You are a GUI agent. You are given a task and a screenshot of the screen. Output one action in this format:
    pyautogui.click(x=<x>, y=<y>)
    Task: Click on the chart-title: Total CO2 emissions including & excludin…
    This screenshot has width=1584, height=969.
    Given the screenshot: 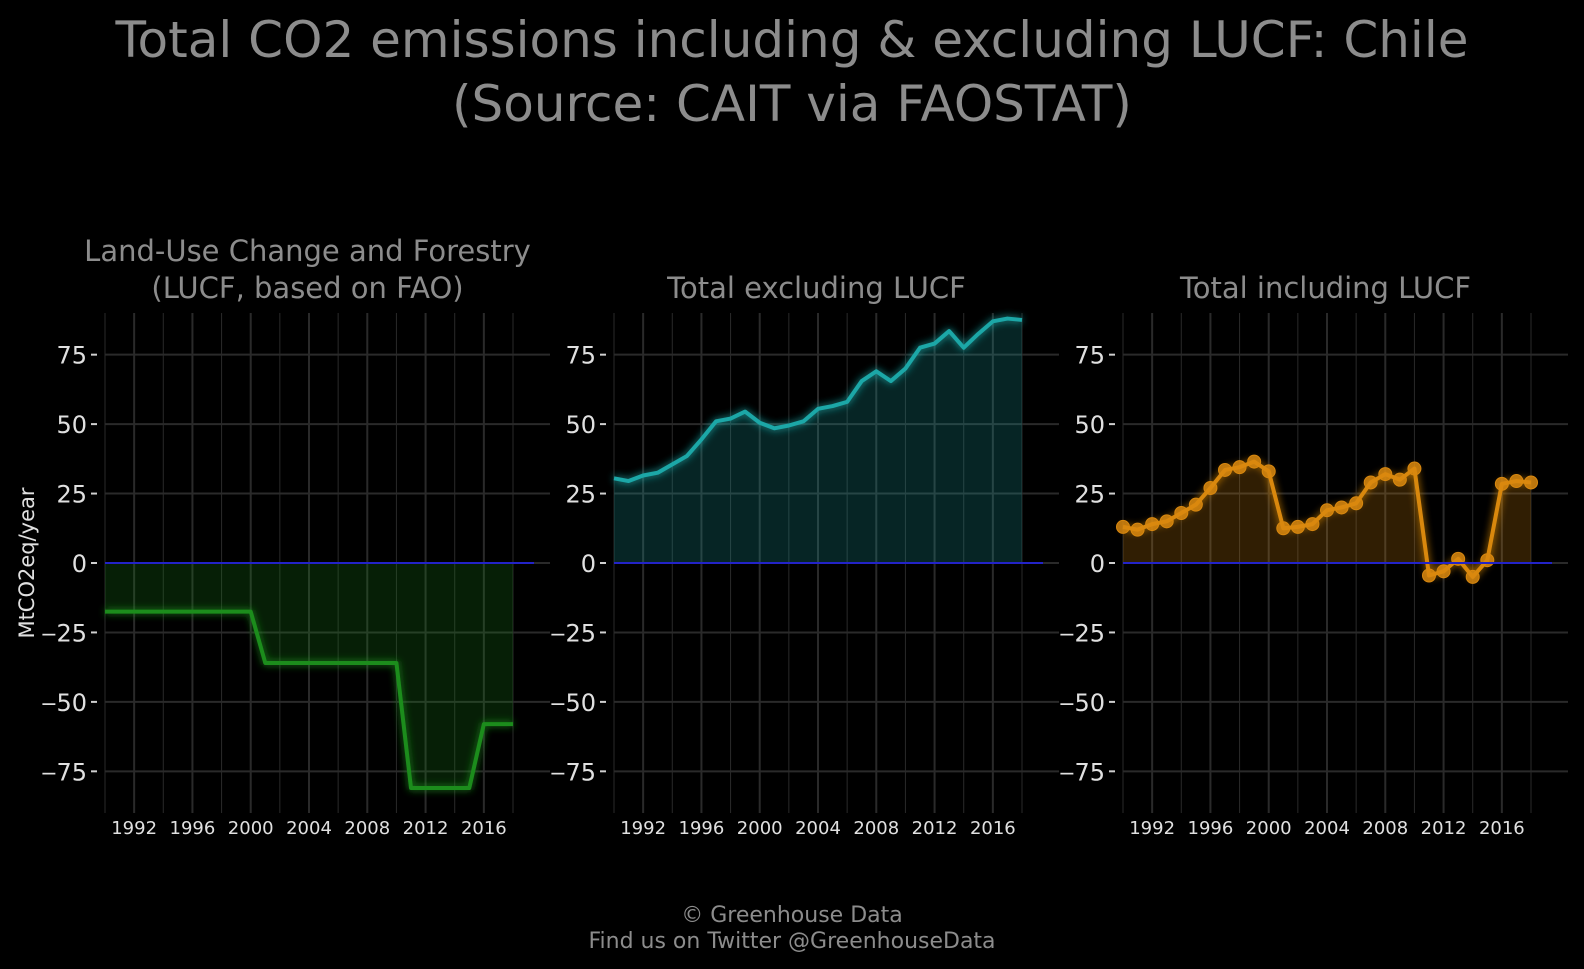 What is the action you would take?
    pyautogui.click(x=792, y=72)
    